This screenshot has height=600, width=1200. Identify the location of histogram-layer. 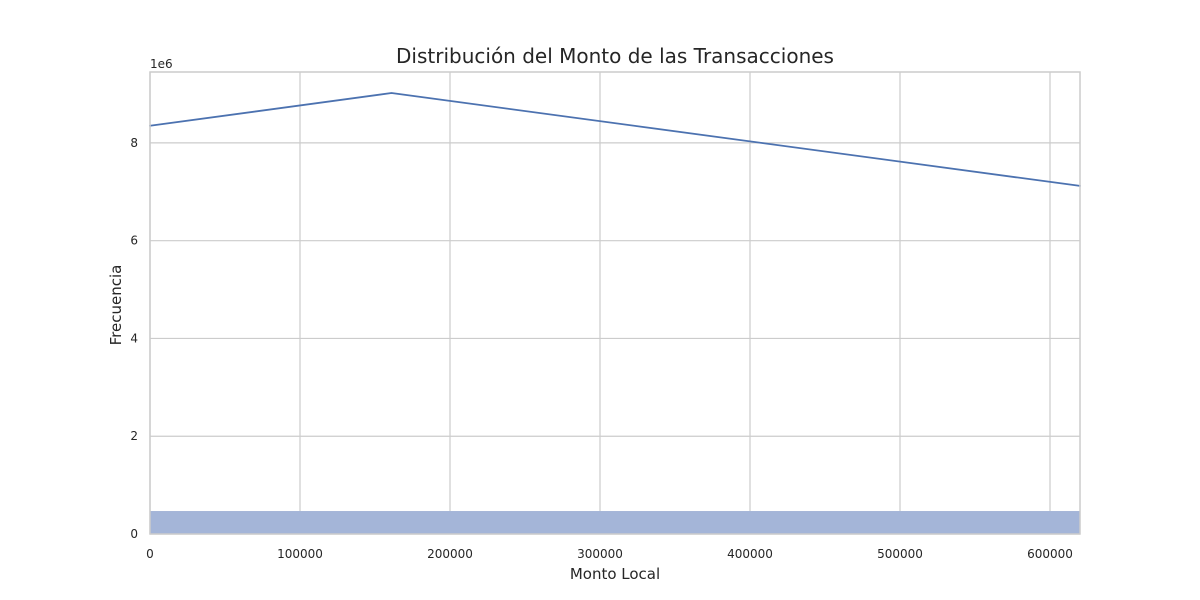
(615, 522).